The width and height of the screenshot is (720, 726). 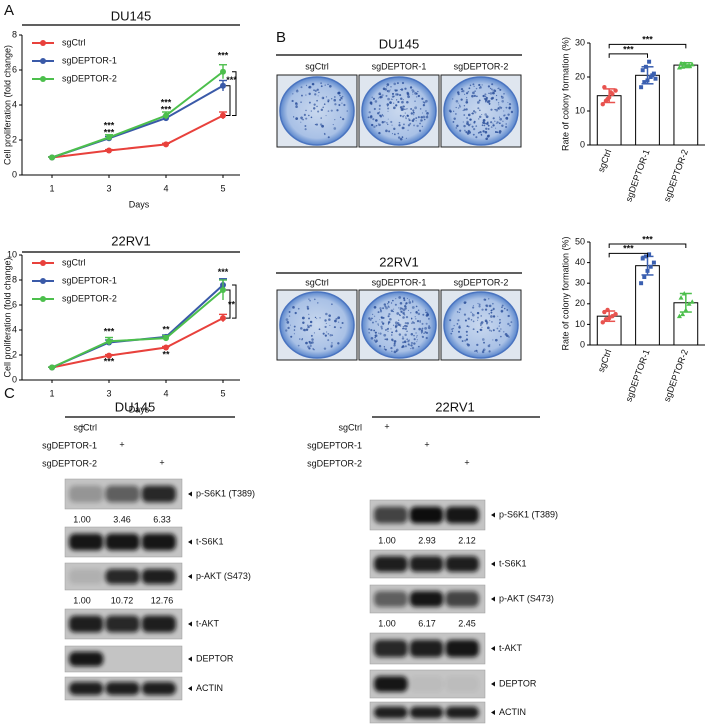 I want to click on bracket, so click(x=228, y=100).